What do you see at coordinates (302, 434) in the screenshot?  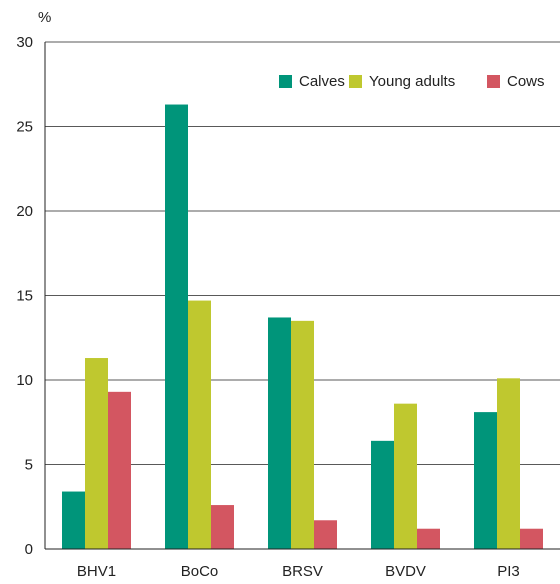 I see `bar-young-adults-brsv` at bounding box center [302, 434].